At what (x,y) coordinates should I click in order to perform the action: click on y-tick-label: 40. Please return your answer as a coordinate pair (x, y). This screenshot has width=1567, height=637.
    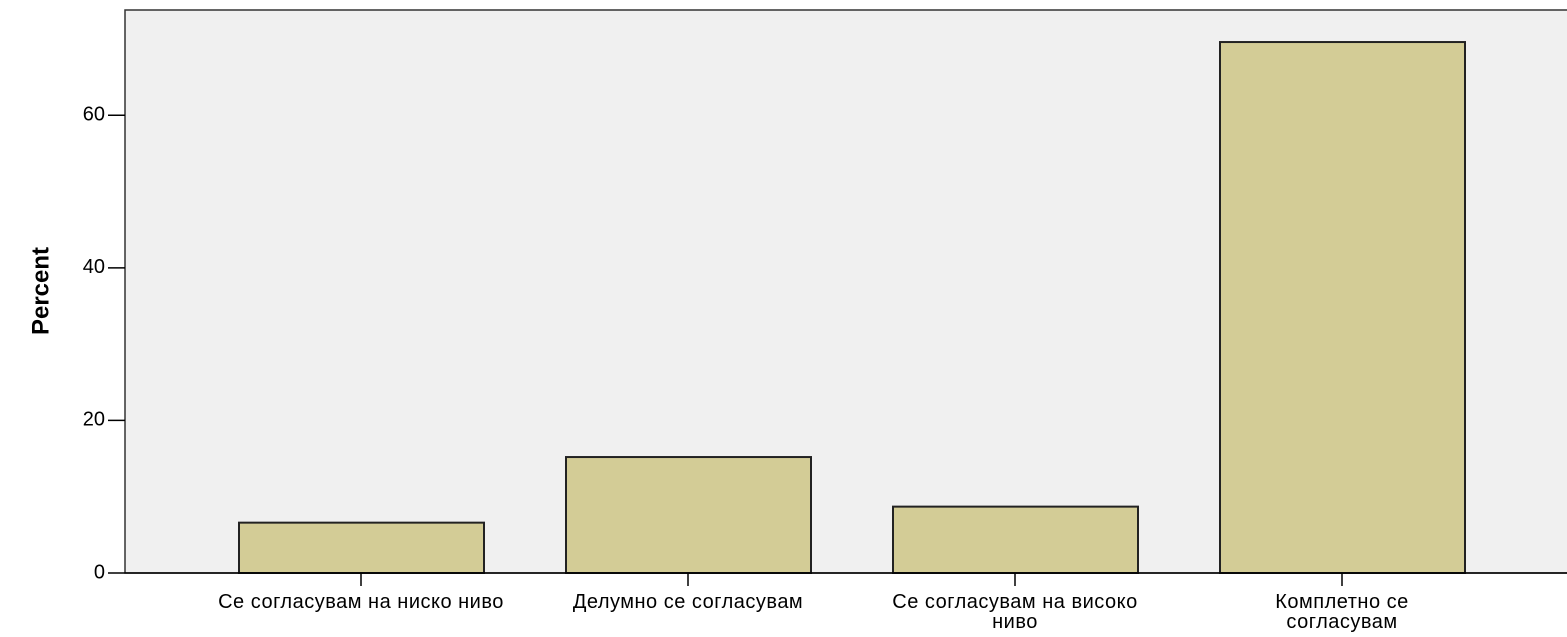
    Looking at the image, I should click on (94, 267).